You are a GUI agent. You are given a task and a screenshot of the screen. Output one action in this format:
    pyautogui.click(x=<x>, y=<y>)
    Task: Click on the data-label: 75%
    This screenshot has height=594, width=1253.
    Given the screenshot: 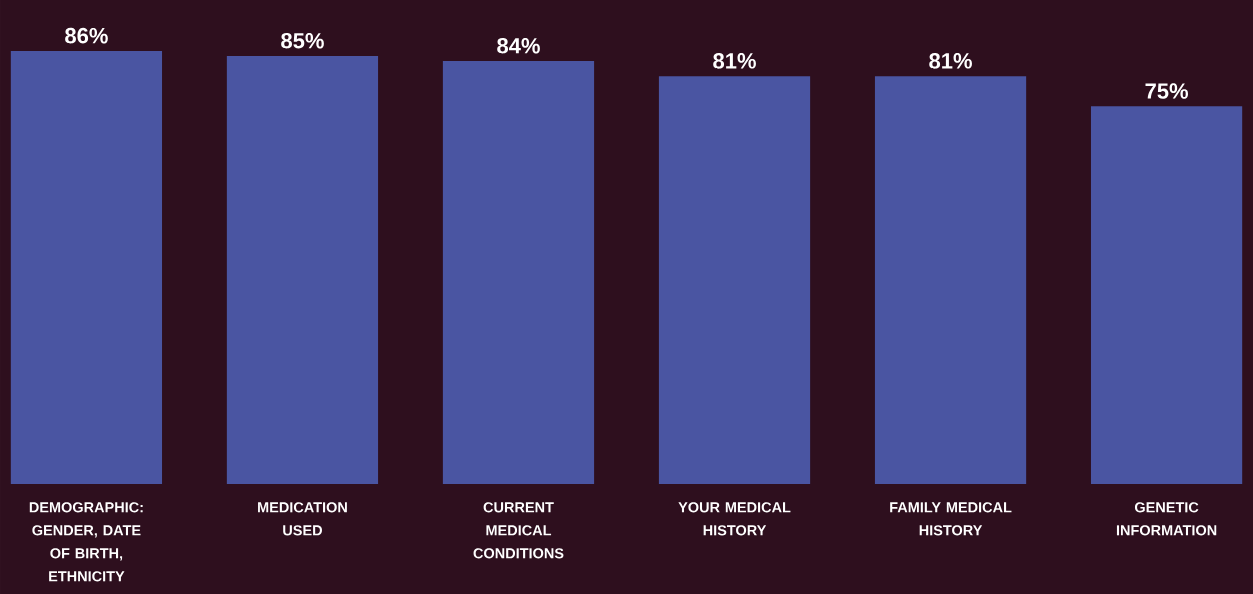 What is the action you would take?
    pyautogui.click(x=1167, y=91)
    